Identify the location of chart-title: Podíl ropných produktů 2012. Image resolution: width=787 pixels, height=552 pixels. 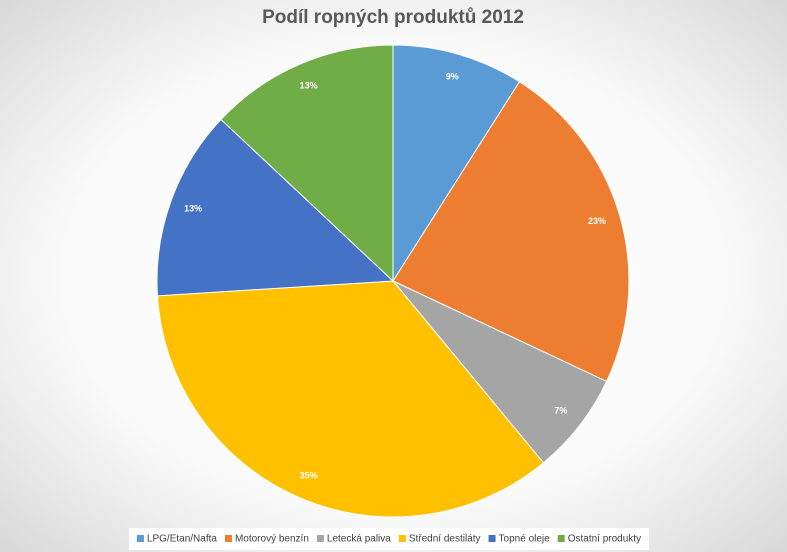
(393, 17).